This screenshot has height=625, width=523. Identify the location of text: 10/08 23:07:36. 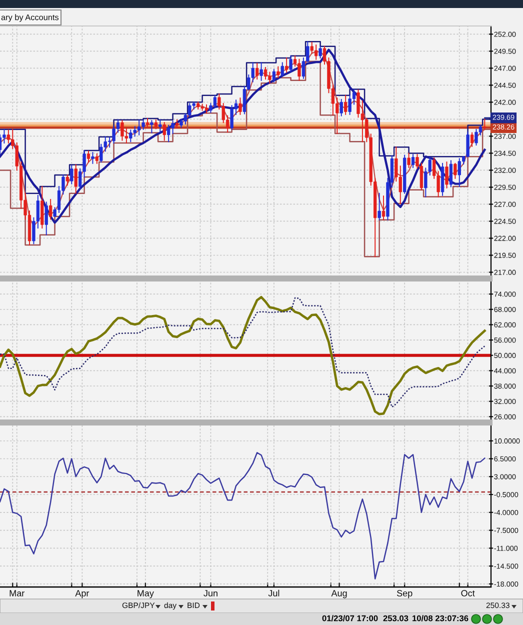
(440, 618).